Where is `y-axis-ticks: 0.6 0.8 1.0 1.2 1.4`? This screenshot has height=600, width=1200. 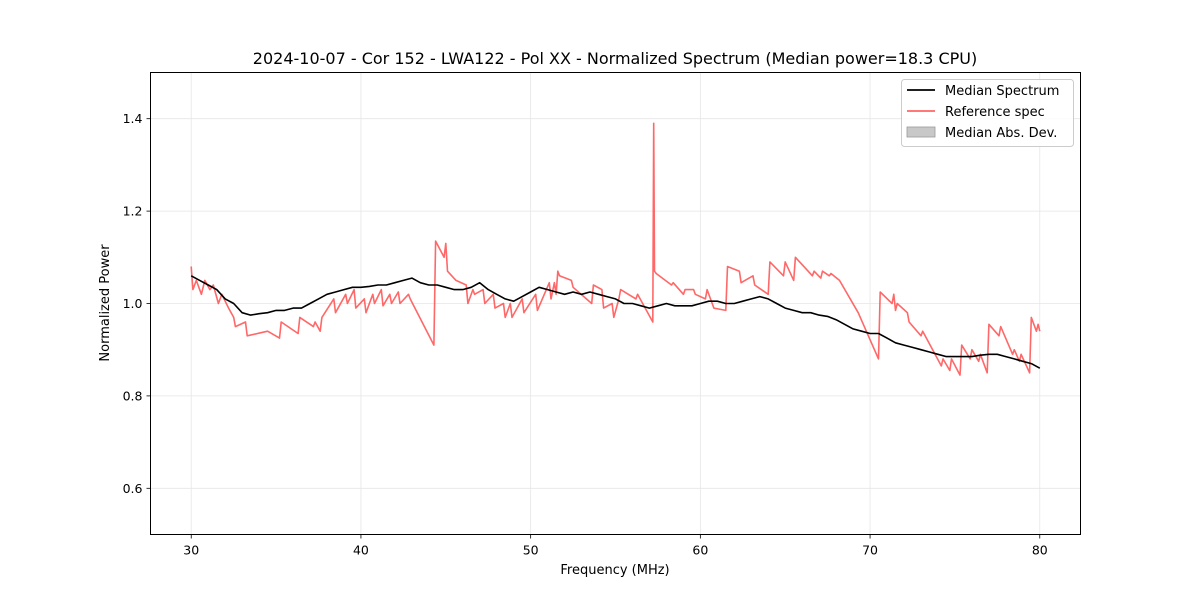 y-axis-ticks: 0.6 0.8 1.0 1.2 1.4 is located at coordinates (137, 303).